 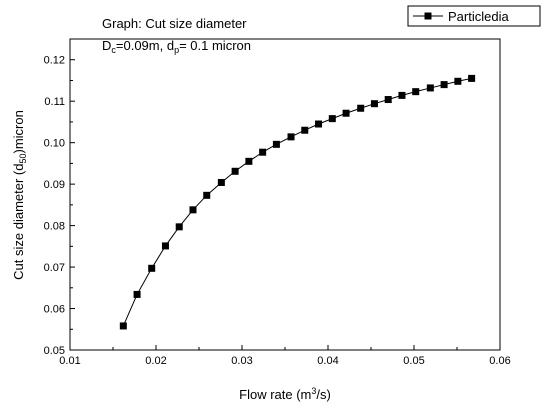 I want to click on legend-label: Particledia, so click(x=478, y=16).